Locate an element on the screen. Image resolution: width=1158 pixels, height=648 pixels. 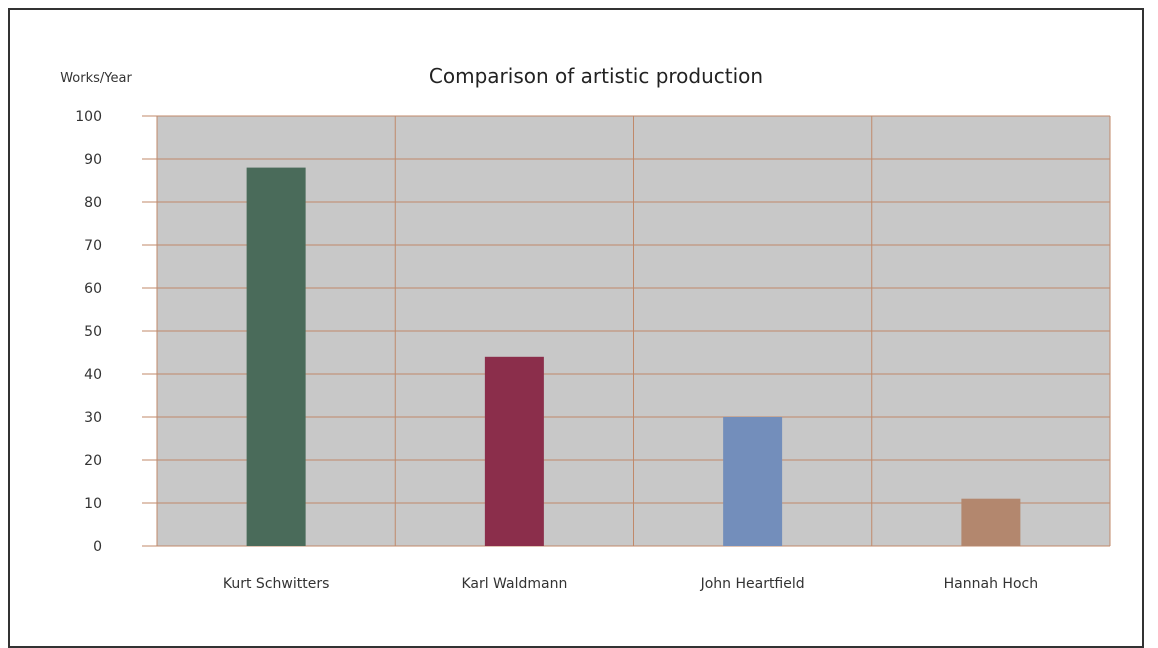
y-tick-label: 70 is located at coordinates (93, 246).